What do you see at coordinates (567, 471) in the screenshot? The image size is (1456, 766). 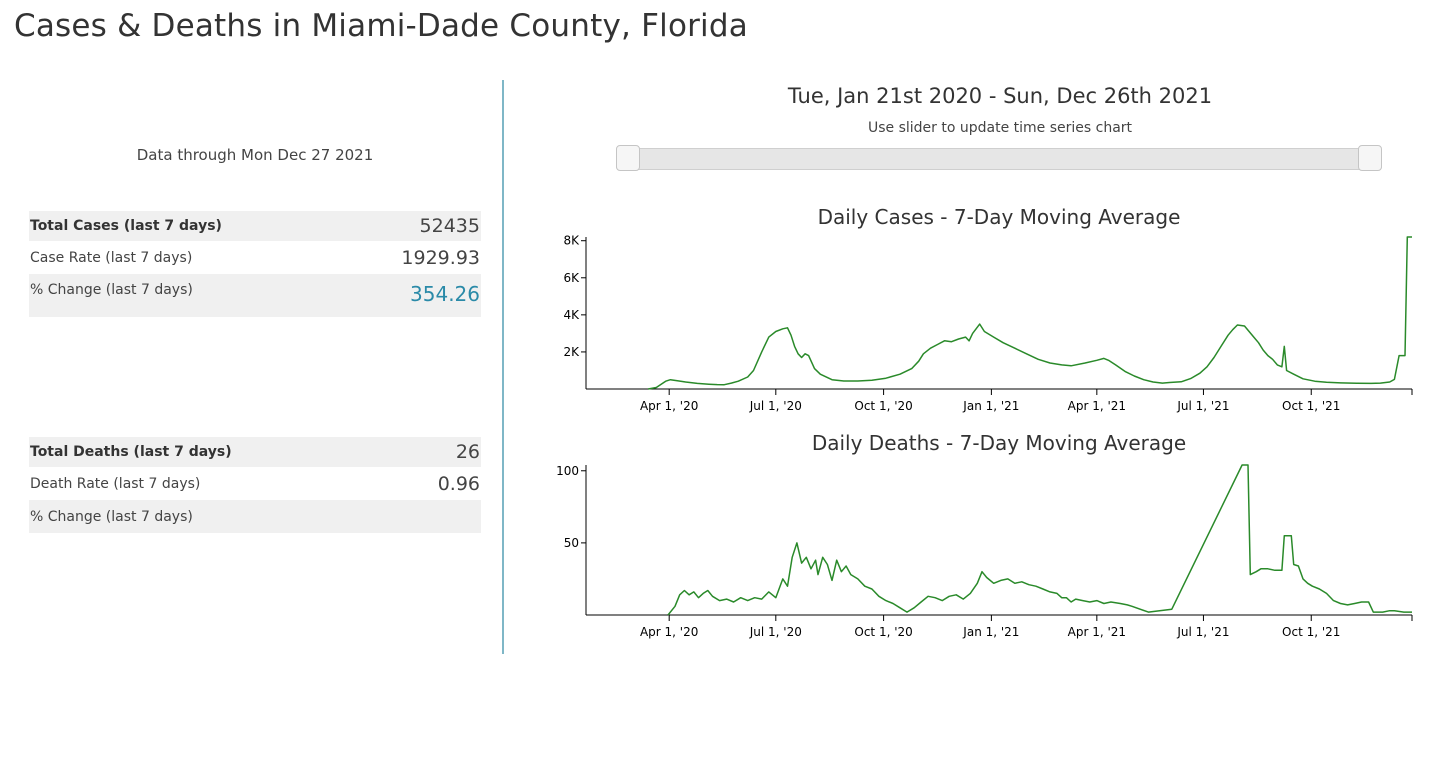 I see `y-tick-label: 100` at bounding box center [567, 471].